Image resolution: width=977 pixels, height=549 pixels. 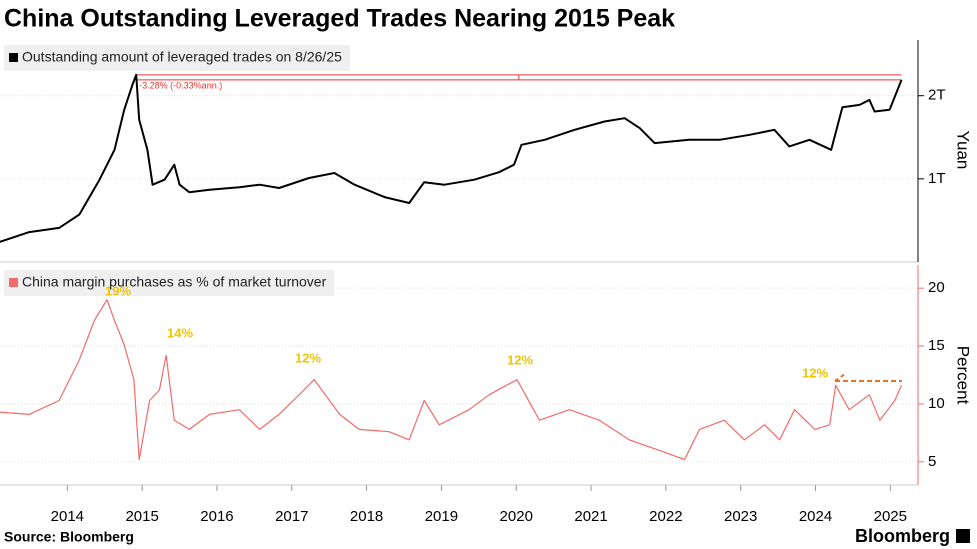 I want to click on source: Source: Bloomberg, so click(x=69, y=537).